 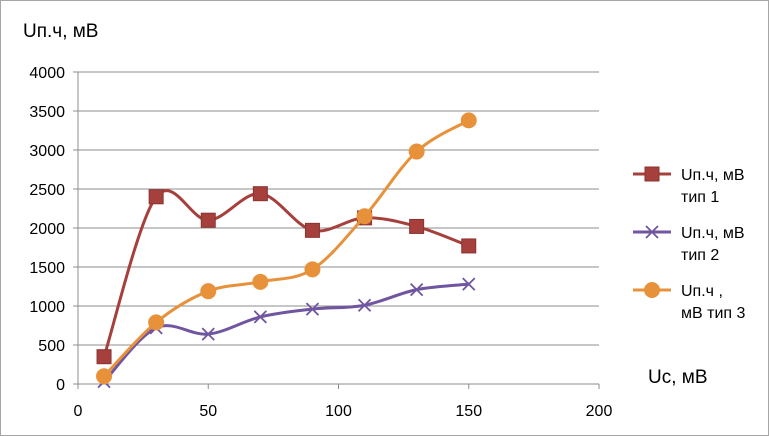 What do you see at coordinates (47, 73) in the screenshot?
I see `y-tick-label: 4000` at bounding box center [47, 73].